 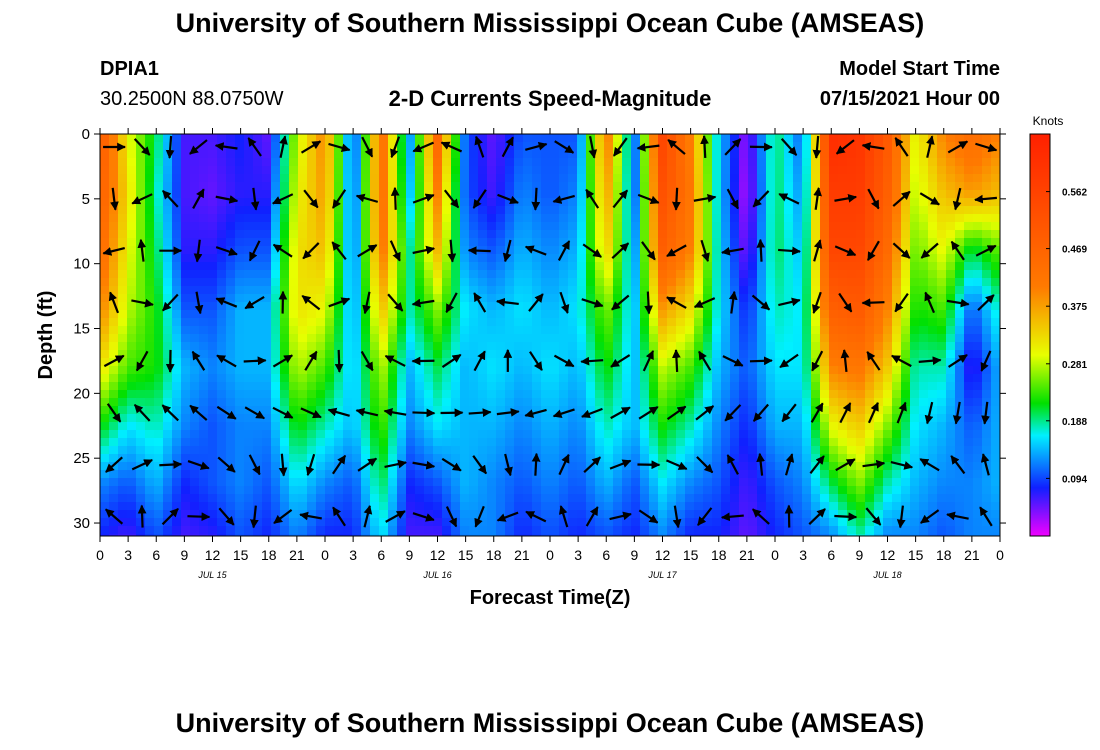 What do you see at coordinates (81, 264) in the screenshot?
I see `y-tick-label: 10` at bounding box center [81, 264].